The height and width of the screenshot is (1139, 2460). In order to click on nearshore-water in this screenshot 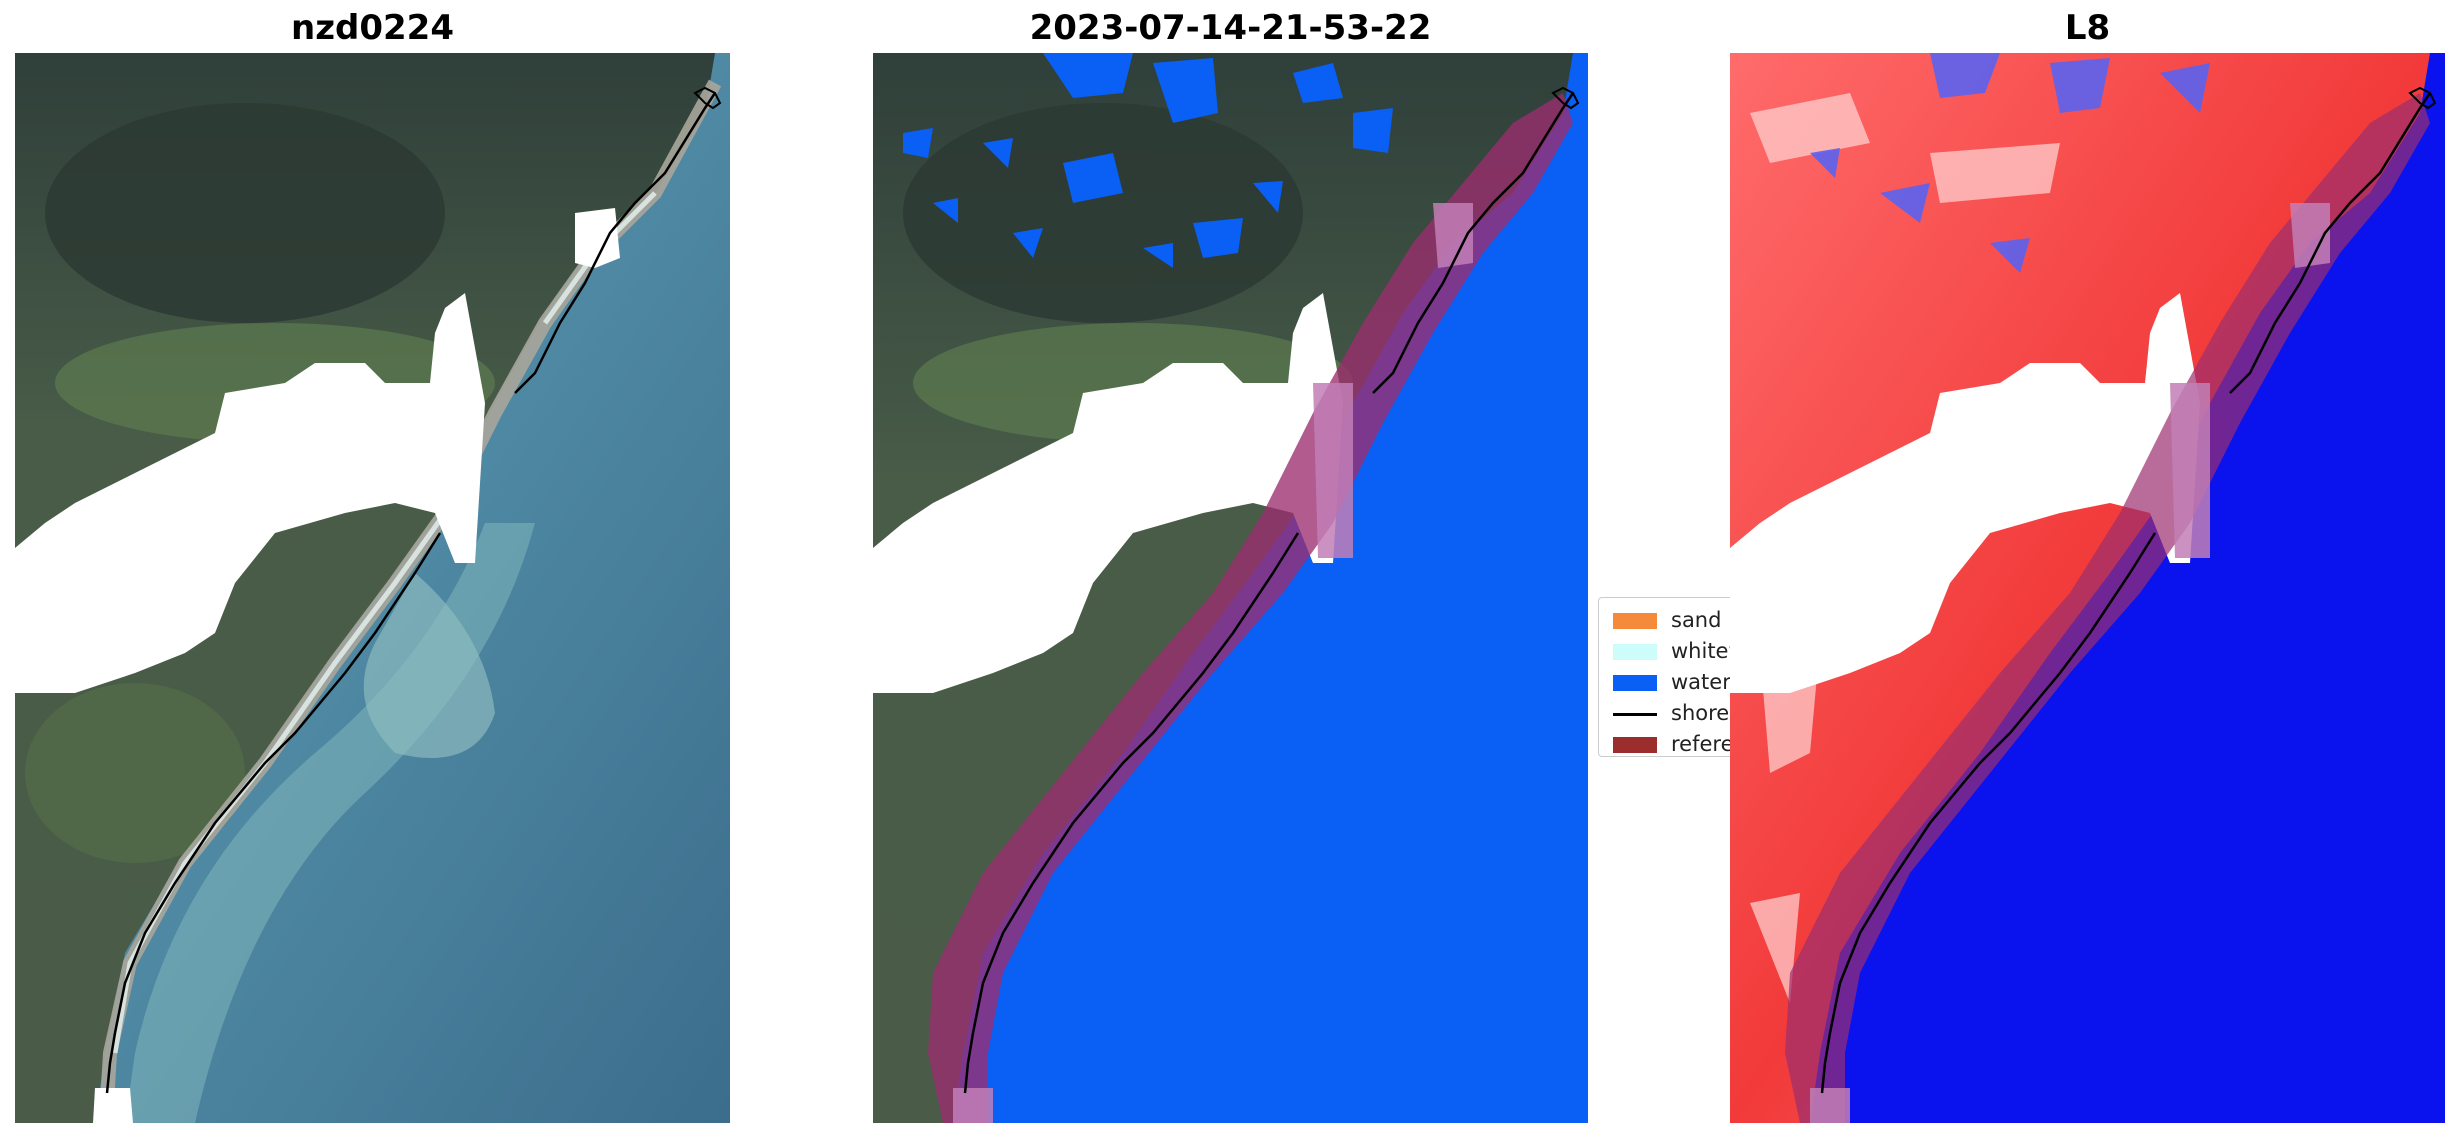, I will do `click(330, 823)`.